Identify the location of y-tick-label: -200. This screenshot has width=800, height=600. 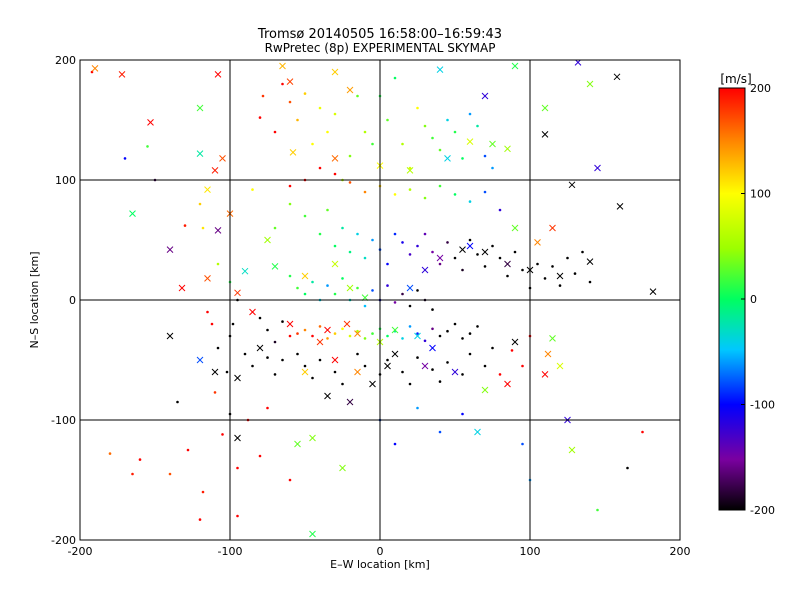
(63, 540).